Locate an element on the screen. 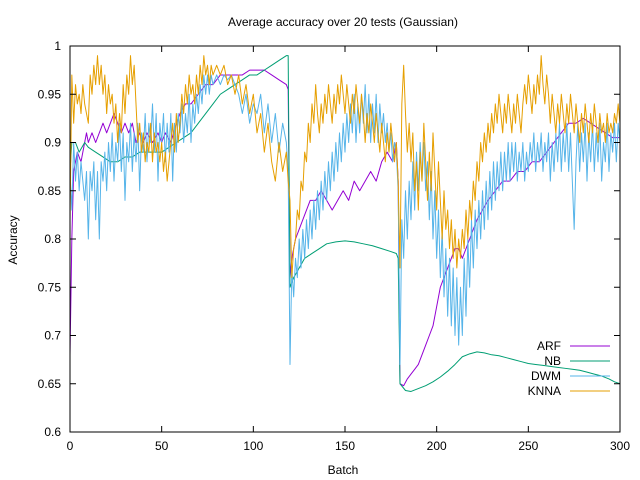  y-tick-label: 0.8 is located at coordinates (52, 239).